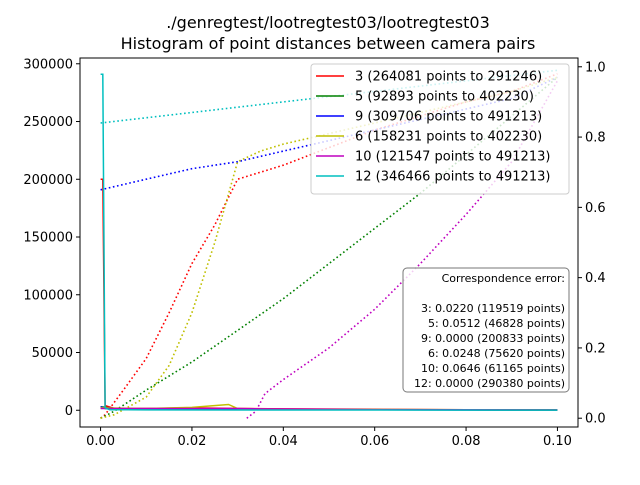 This screenshot has width=640, height=485. What do you see at coordinates (448, 77) in the screenshot?
I see `legend-label: 3 (264081 points to 291246)` at bounding box center [448, 77].